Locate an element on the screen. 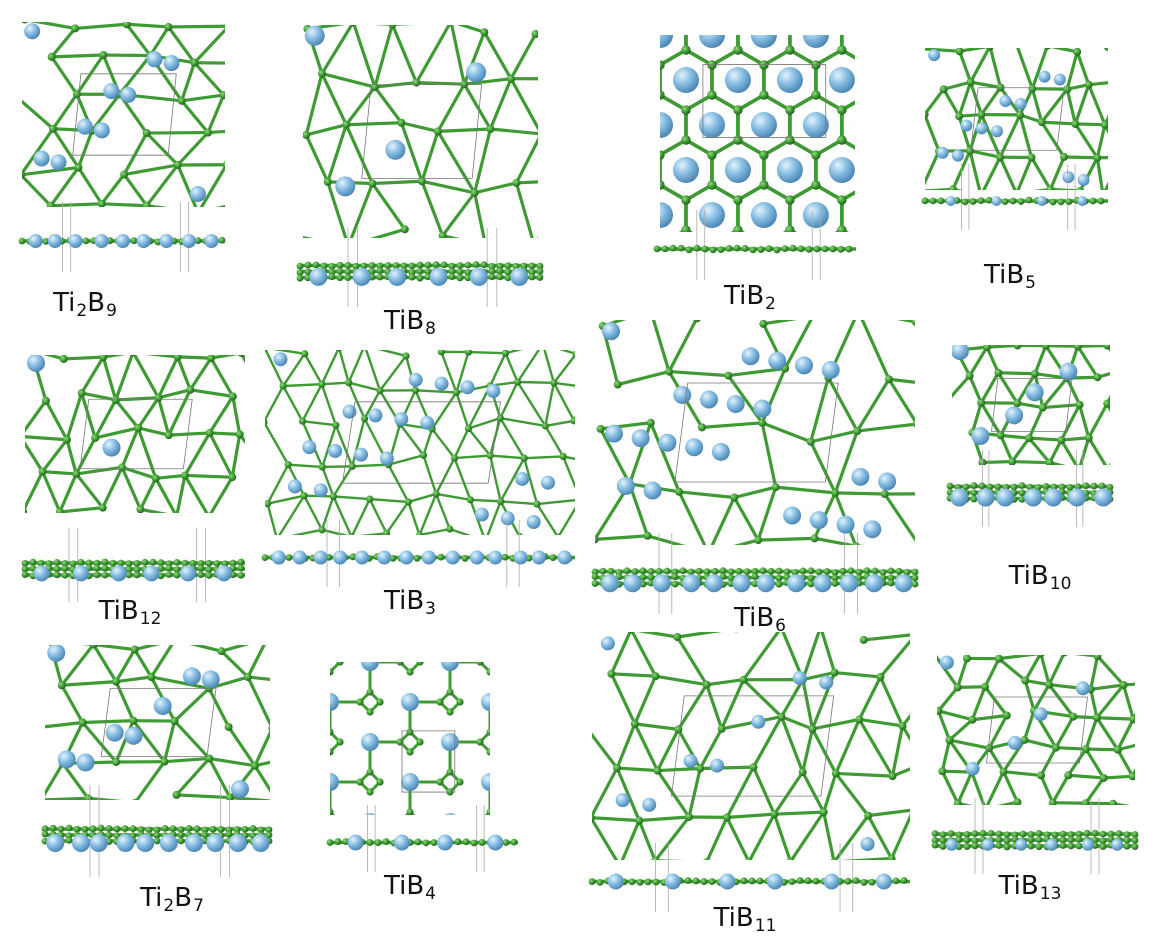  unit-cell is located at coordinates (124, 114).